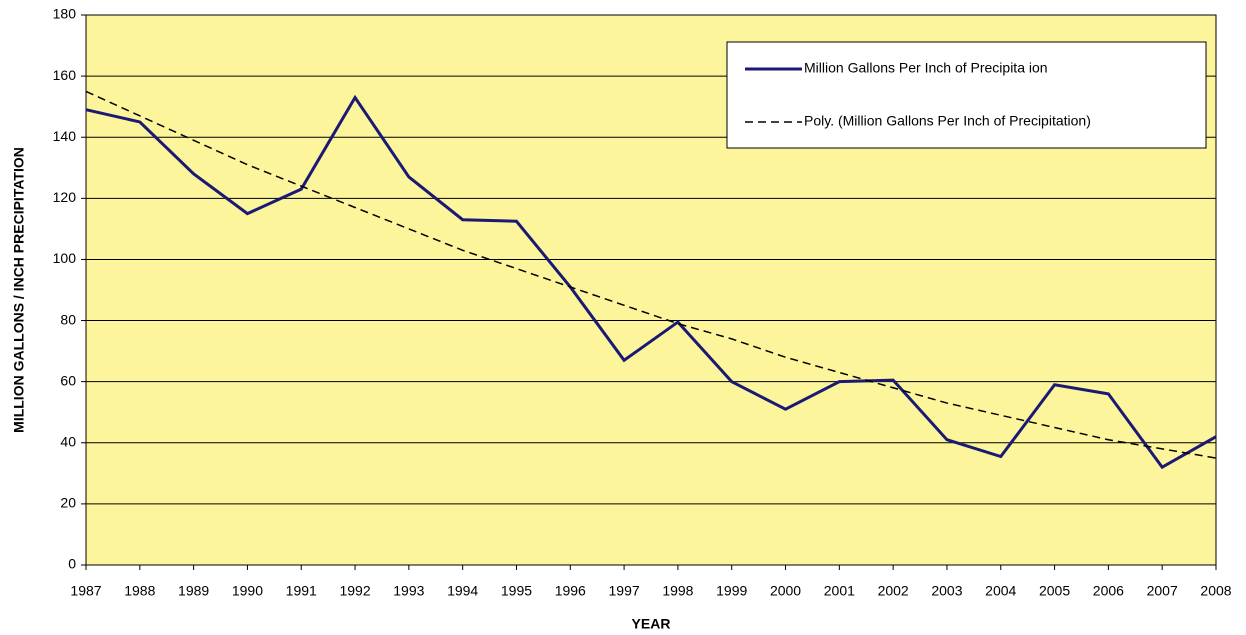  Describe the element at coordinates (68, 503) in the screenshot. I see `y-tick-label: 20` at that location.